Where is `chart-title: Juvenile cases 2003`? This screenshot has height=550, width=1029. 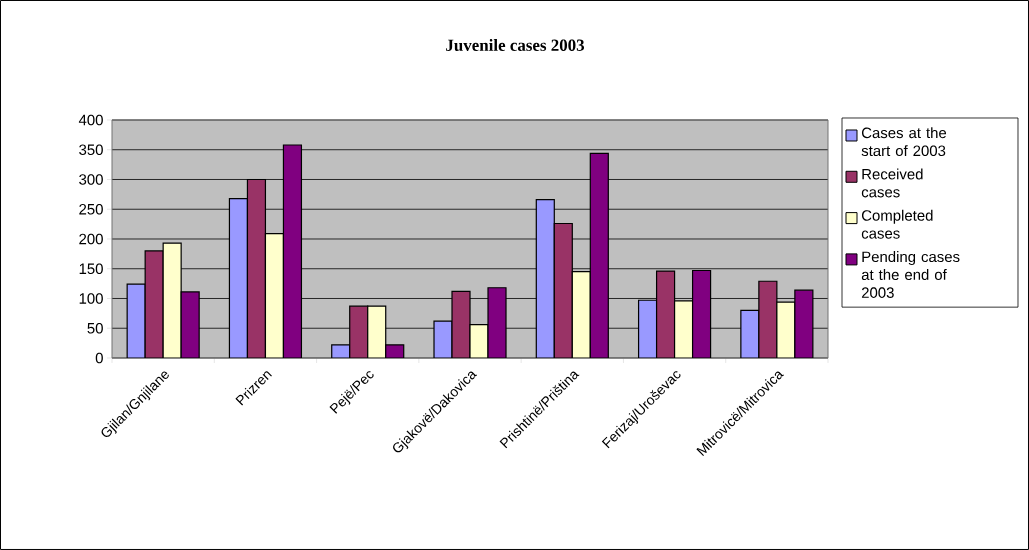 chart-title: Juvenile cases 2003 is located at coordinates (515, 45).